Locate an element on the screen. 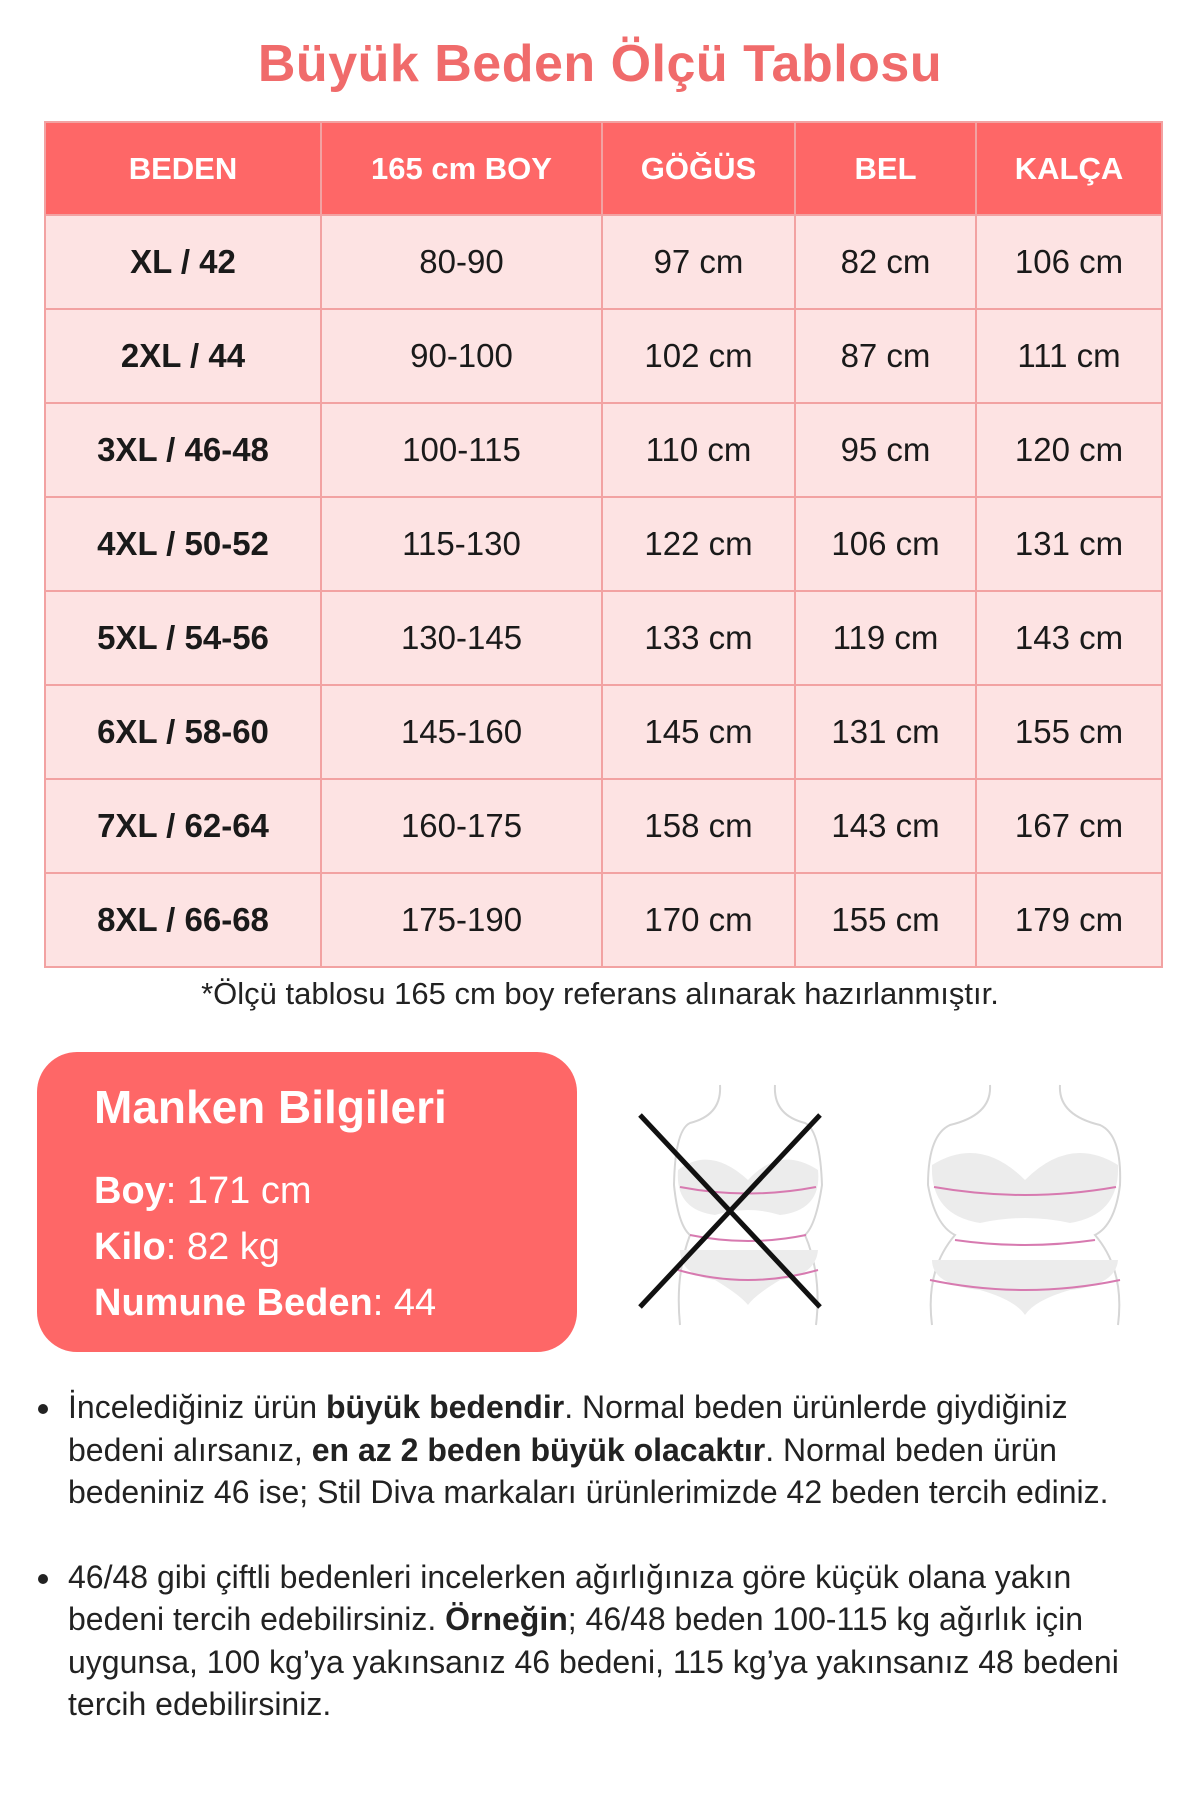  cell-weight: 80-90 is located at coordinates (461, 262).